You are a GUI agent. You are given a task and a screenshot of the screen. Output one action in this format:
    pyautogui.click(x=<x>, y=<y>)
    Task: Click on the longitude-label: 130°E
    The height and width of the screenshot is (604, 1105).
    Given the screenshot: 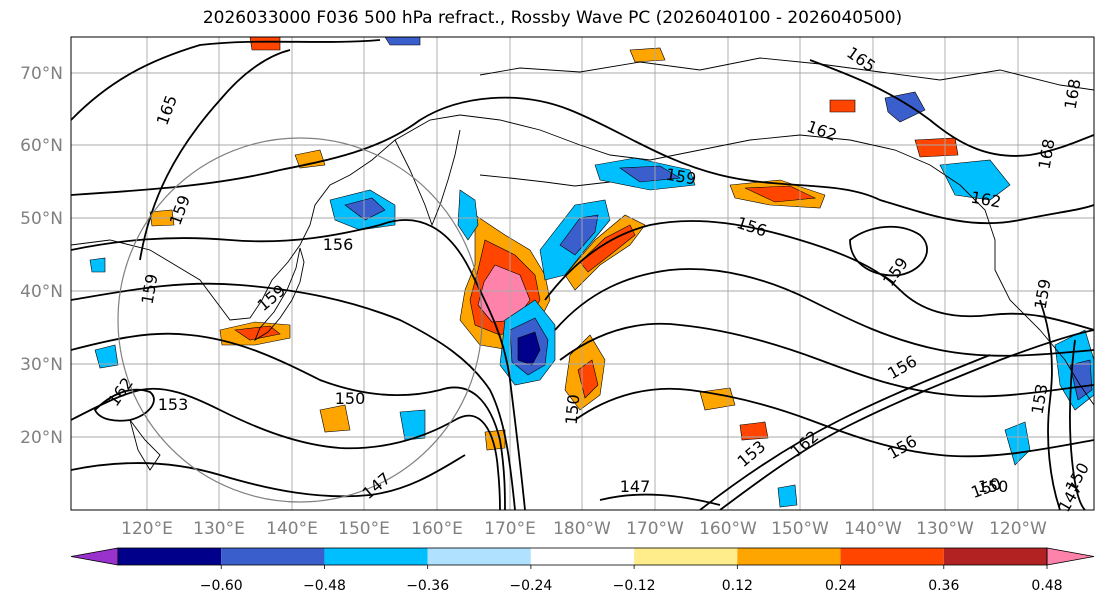 What is the action you would take?
    pyautogui.click(x=219, y=529)
    